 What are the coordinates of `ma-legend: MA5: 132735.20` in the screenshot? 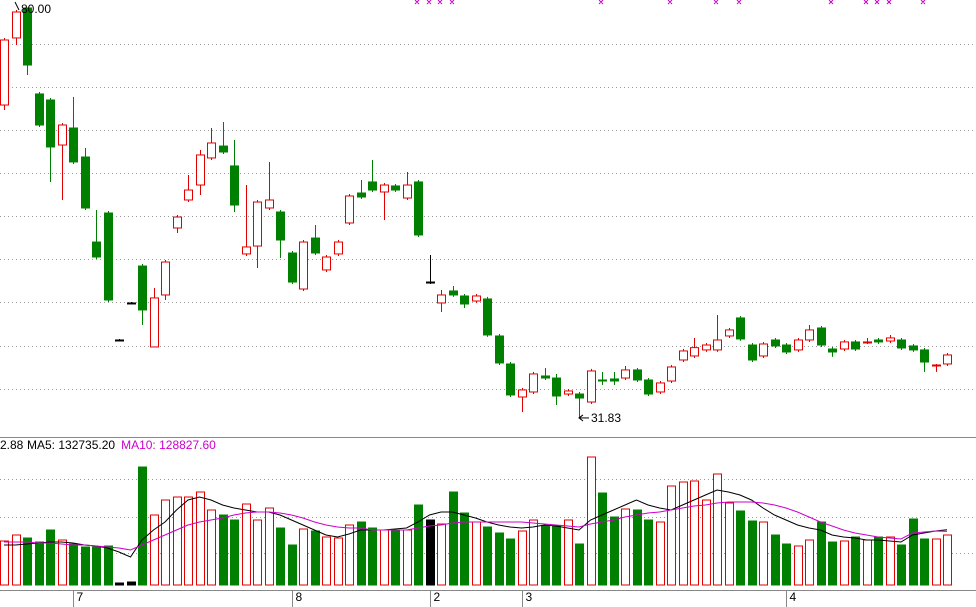 It's located at (71, 445).